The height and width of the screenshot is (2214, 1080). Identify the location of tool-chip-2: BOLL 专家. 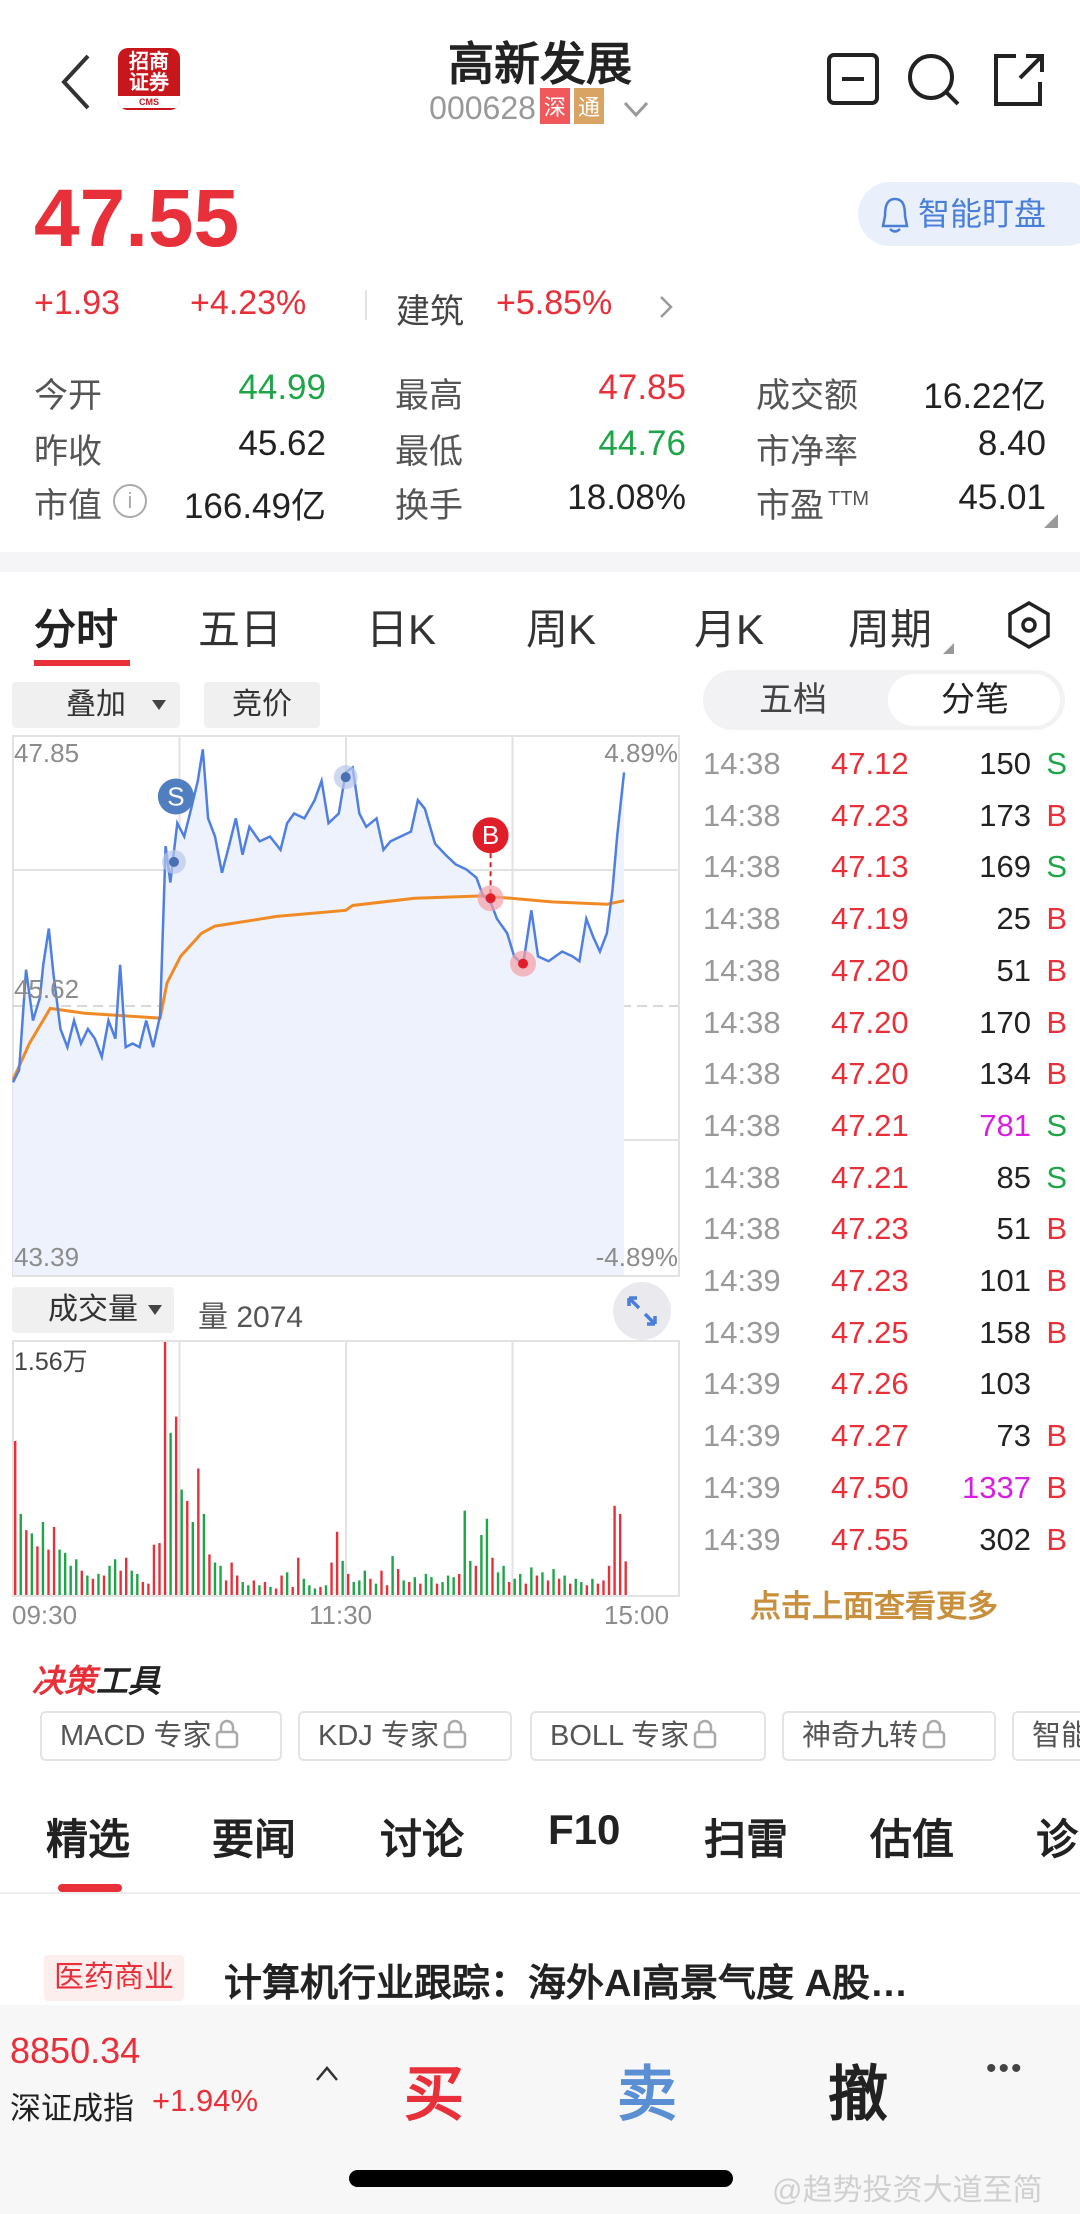
(648, 1736).